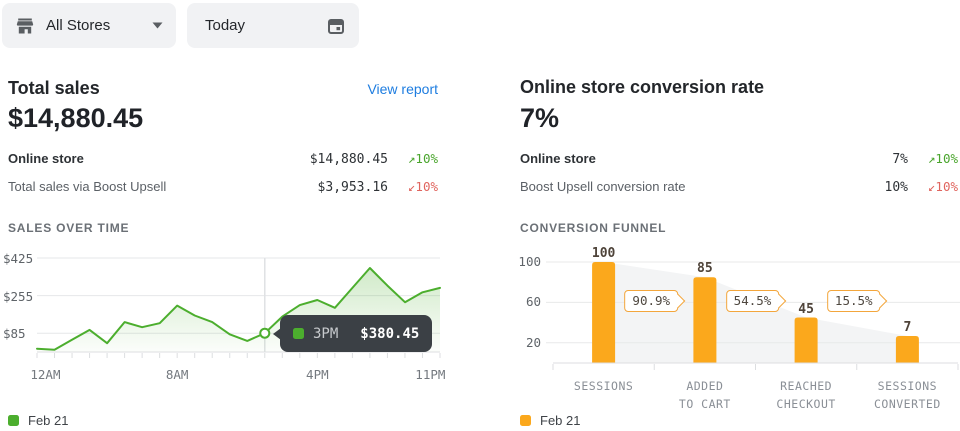  I want to click on funnel-legend: Feb 21, so click(550, 420).